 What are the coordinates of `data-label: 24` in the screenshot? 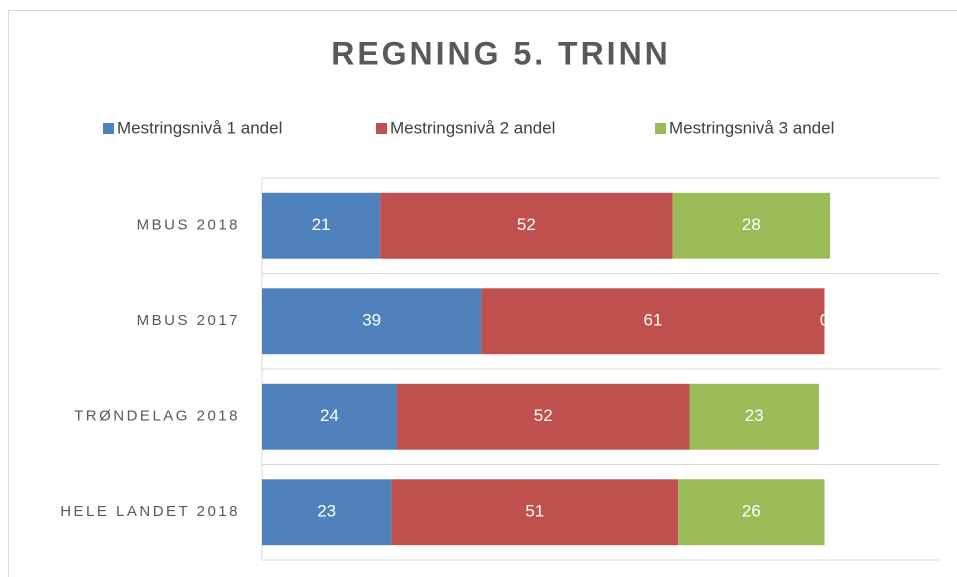 It's located at (329, 415).